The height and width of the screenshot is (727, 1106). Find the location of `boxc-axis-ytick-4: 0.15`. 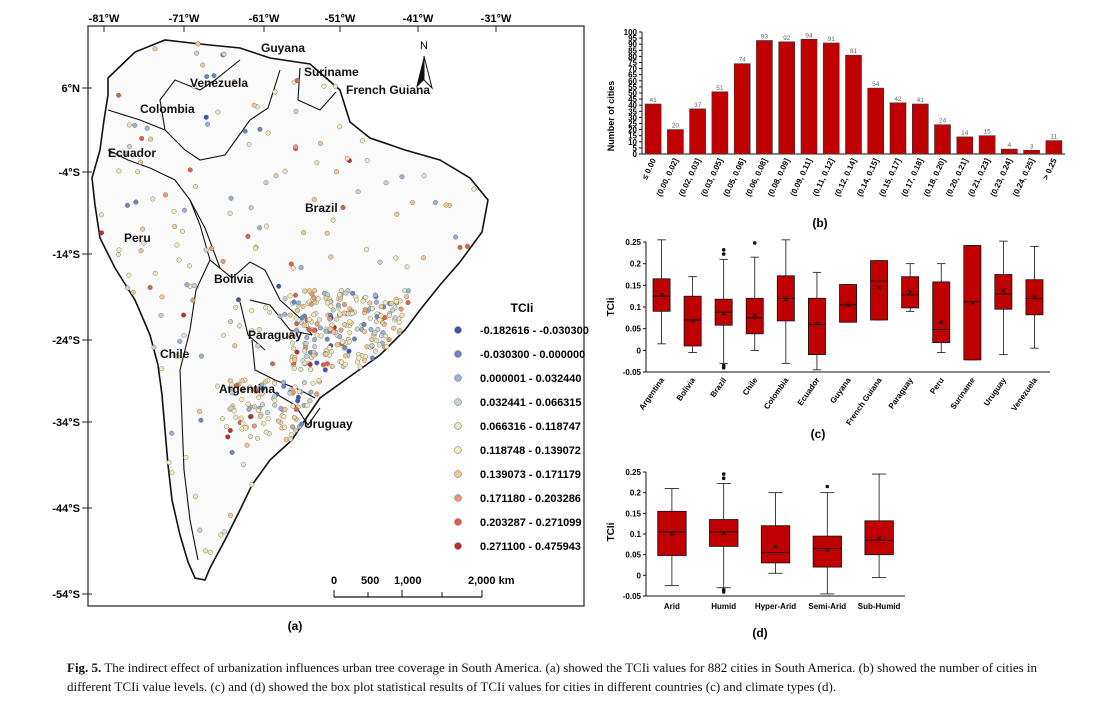

boxc-axis-ytick-4: 0.15 is located at coordinates (633, 285).